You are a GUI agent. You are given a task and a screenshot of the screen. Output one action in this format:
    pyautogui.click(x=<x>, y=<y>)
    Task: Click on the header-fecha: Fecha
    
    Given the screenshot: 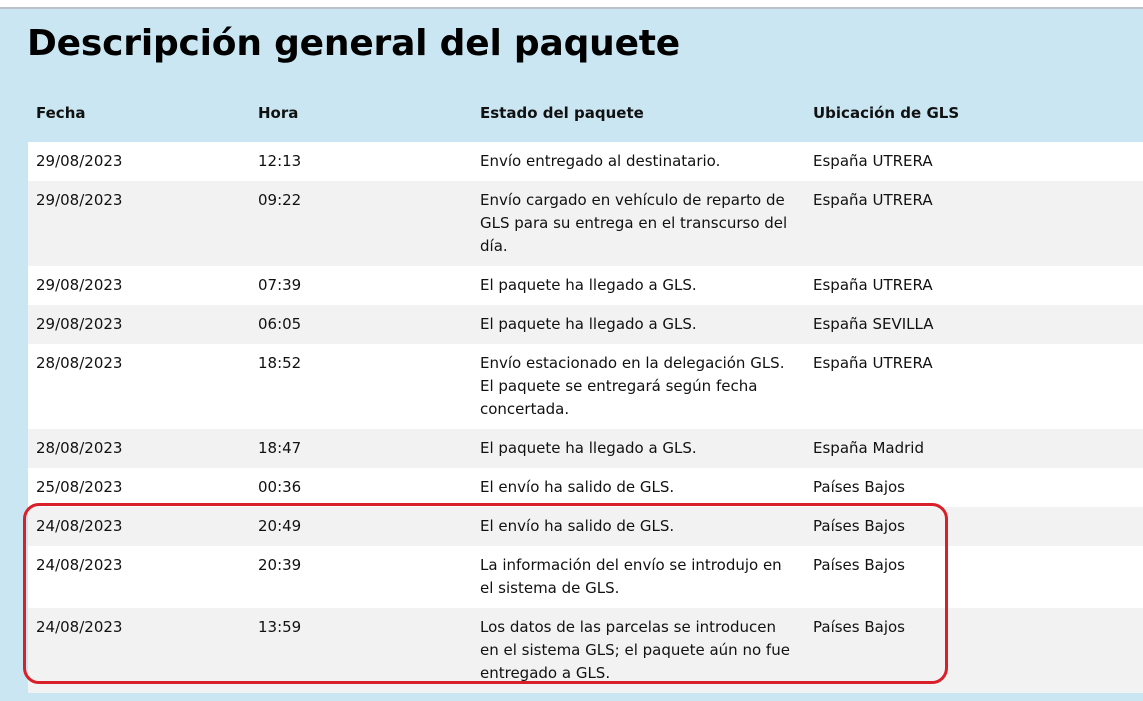 What is the action you would take?
    pyautogui.click(x=139, y=112)
    